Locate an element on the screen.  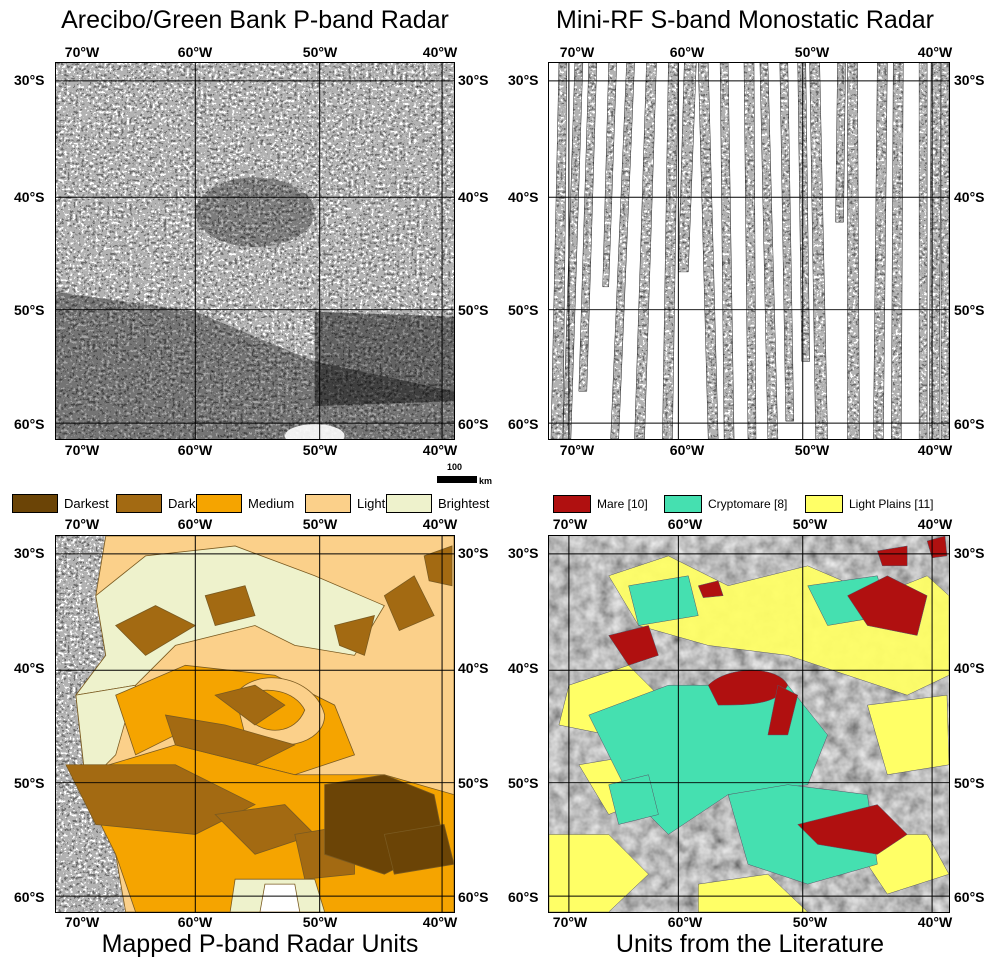
lon-label-40w-br-top: 40°W is located at coordinates (935, 524).